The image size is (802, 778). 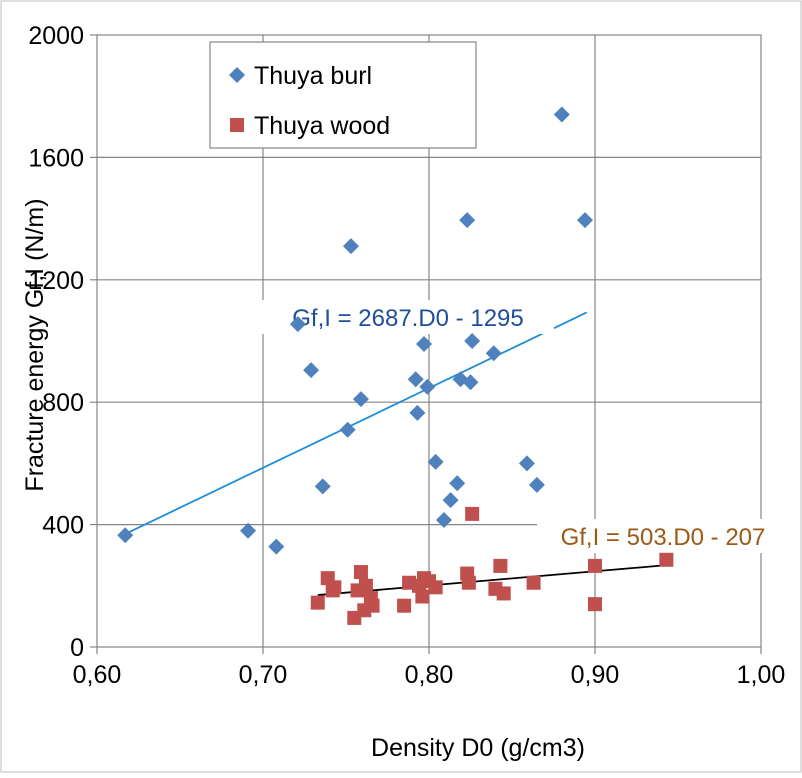 What do you see at coordinates (35, 344) in the screenshot?
I see `y-axis-title: Fracture energy Gf,I (N/m)` at bounding box center [35, 344].